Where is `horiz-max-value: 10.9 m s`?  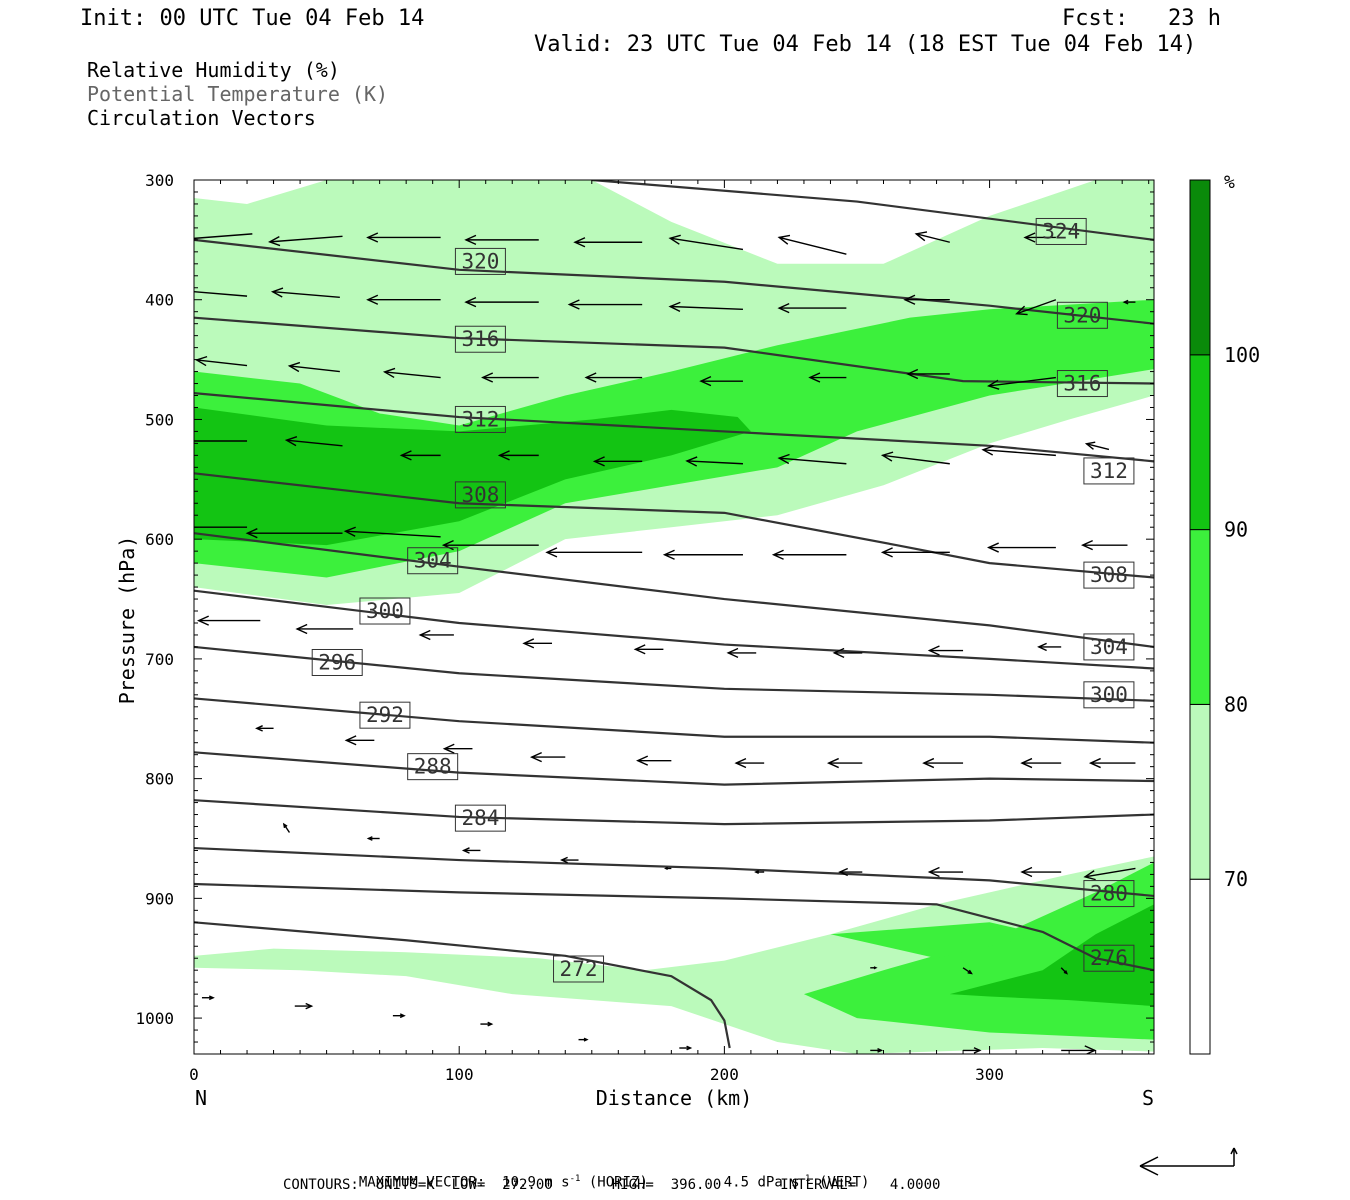
horiz-max-value: 10.9 m s is located at coordinates (536, 1182).